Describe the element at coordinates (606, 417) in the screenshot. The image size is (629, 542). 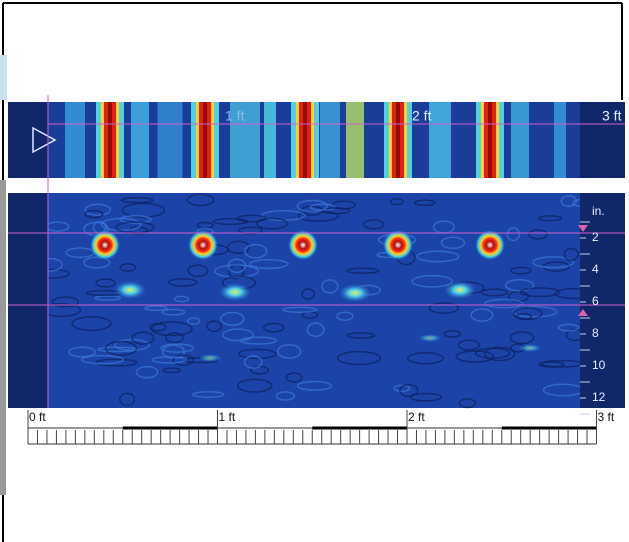
I see `ruler-label: 3 ft` at that location.